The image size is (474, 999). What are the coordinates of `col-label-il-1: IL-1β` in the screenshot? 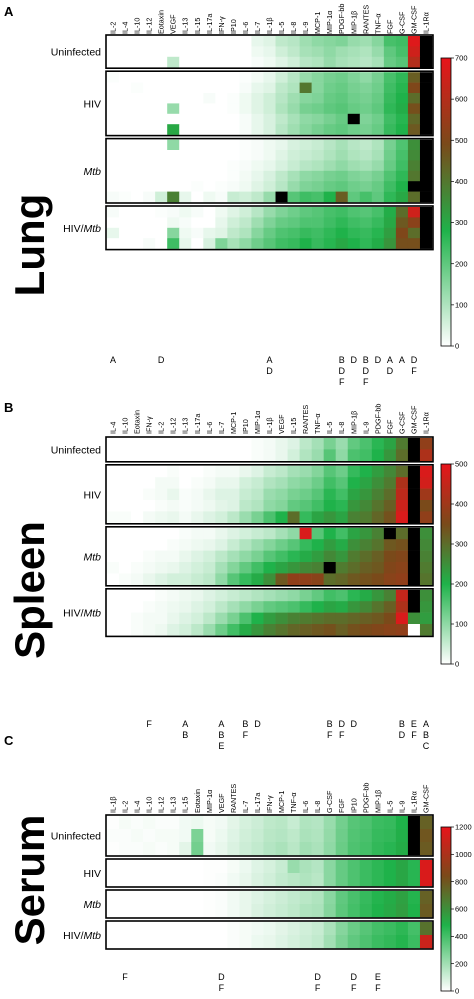 It's located at (269, 425).